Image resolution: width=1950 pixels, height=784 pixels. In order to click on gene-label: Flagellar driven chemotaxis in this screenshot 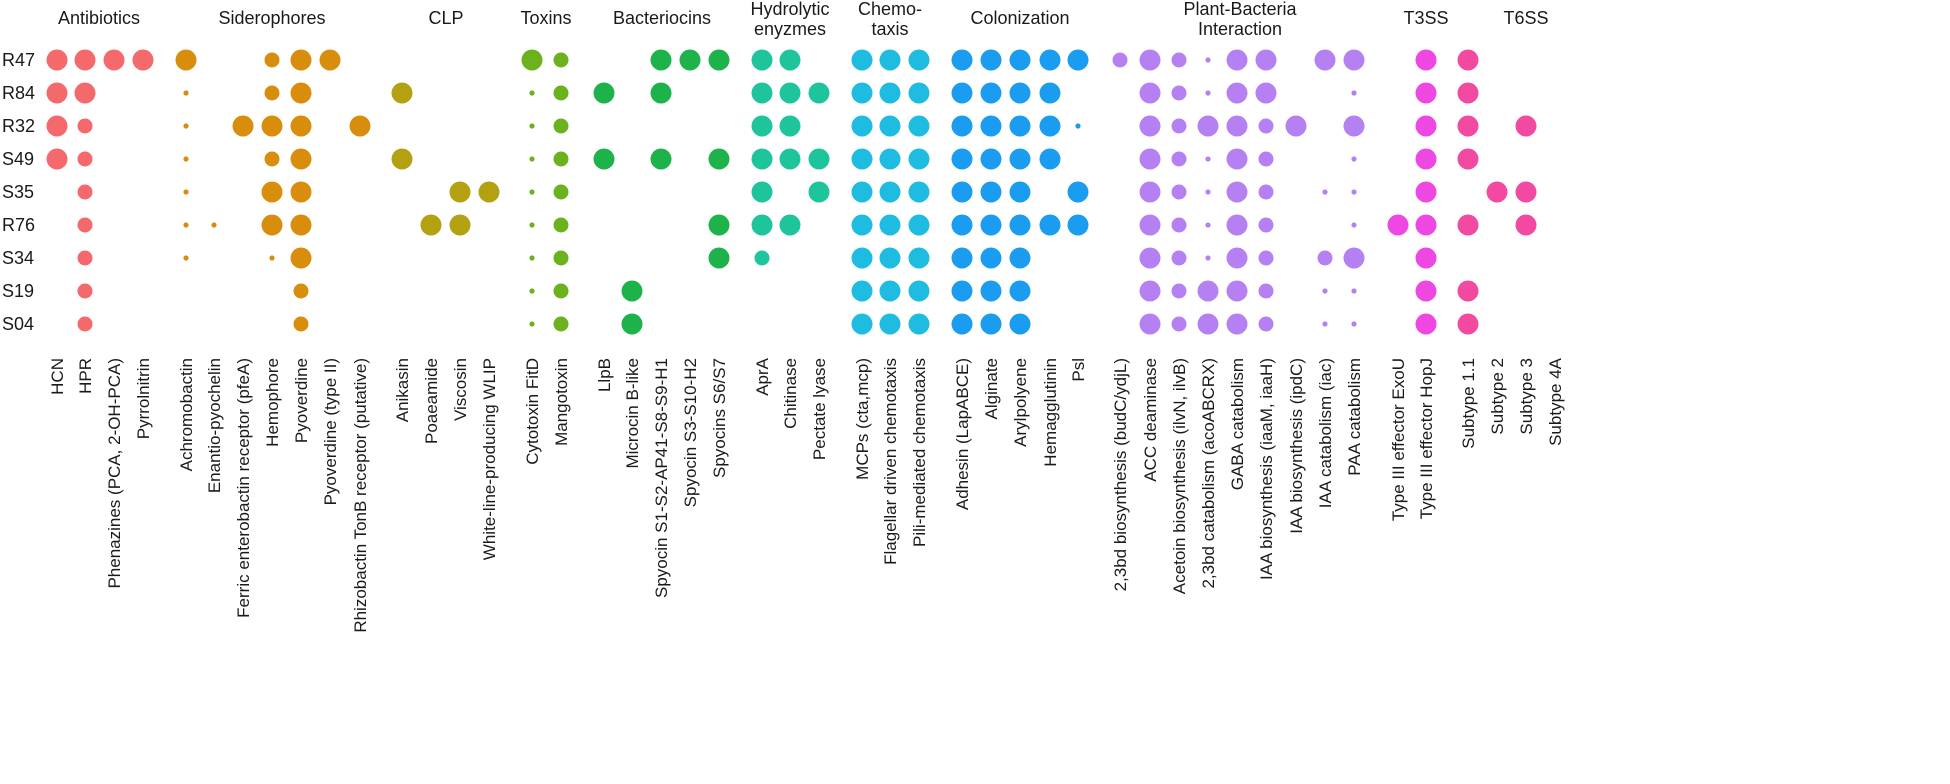, I will do `click(890, 461)`.